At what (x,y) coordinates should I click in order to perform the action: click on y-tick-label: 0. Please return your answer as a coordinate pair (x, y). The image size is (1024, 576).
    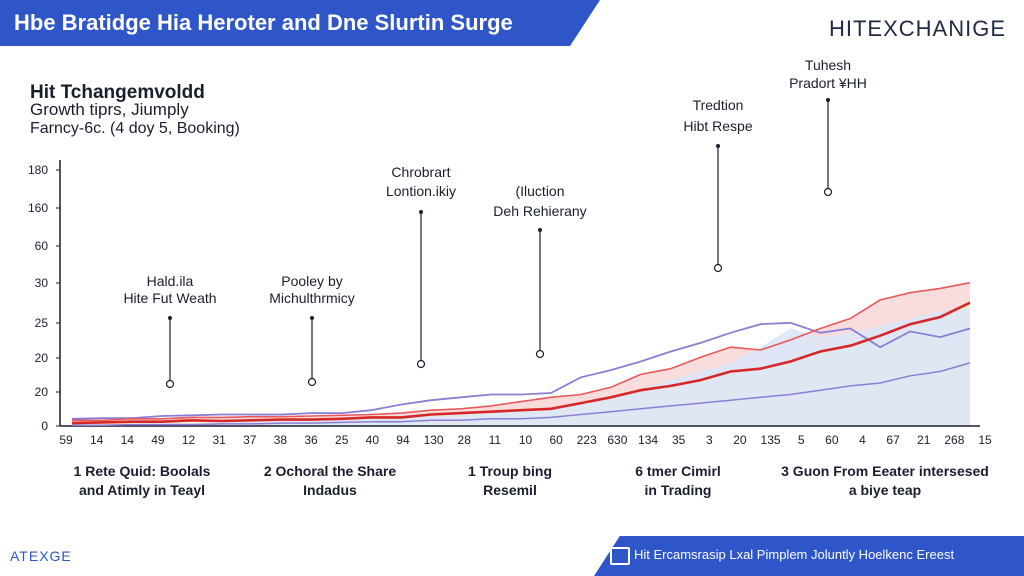
    Looking at the image, I should click on (44, 426).